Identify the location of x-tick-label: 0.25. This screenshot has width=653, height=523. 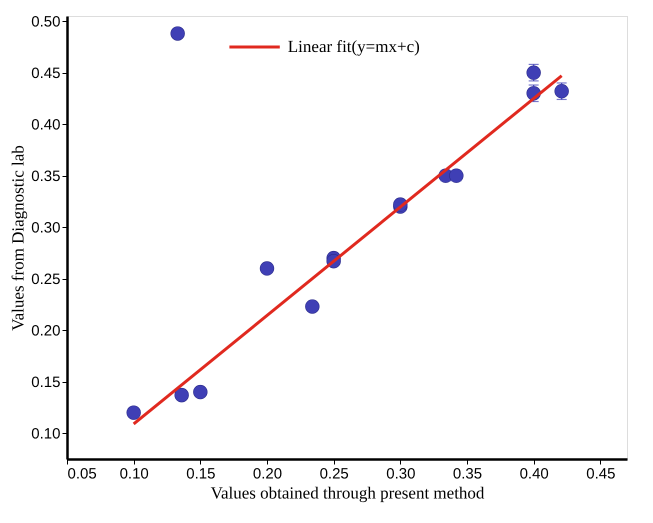
(334, 474).